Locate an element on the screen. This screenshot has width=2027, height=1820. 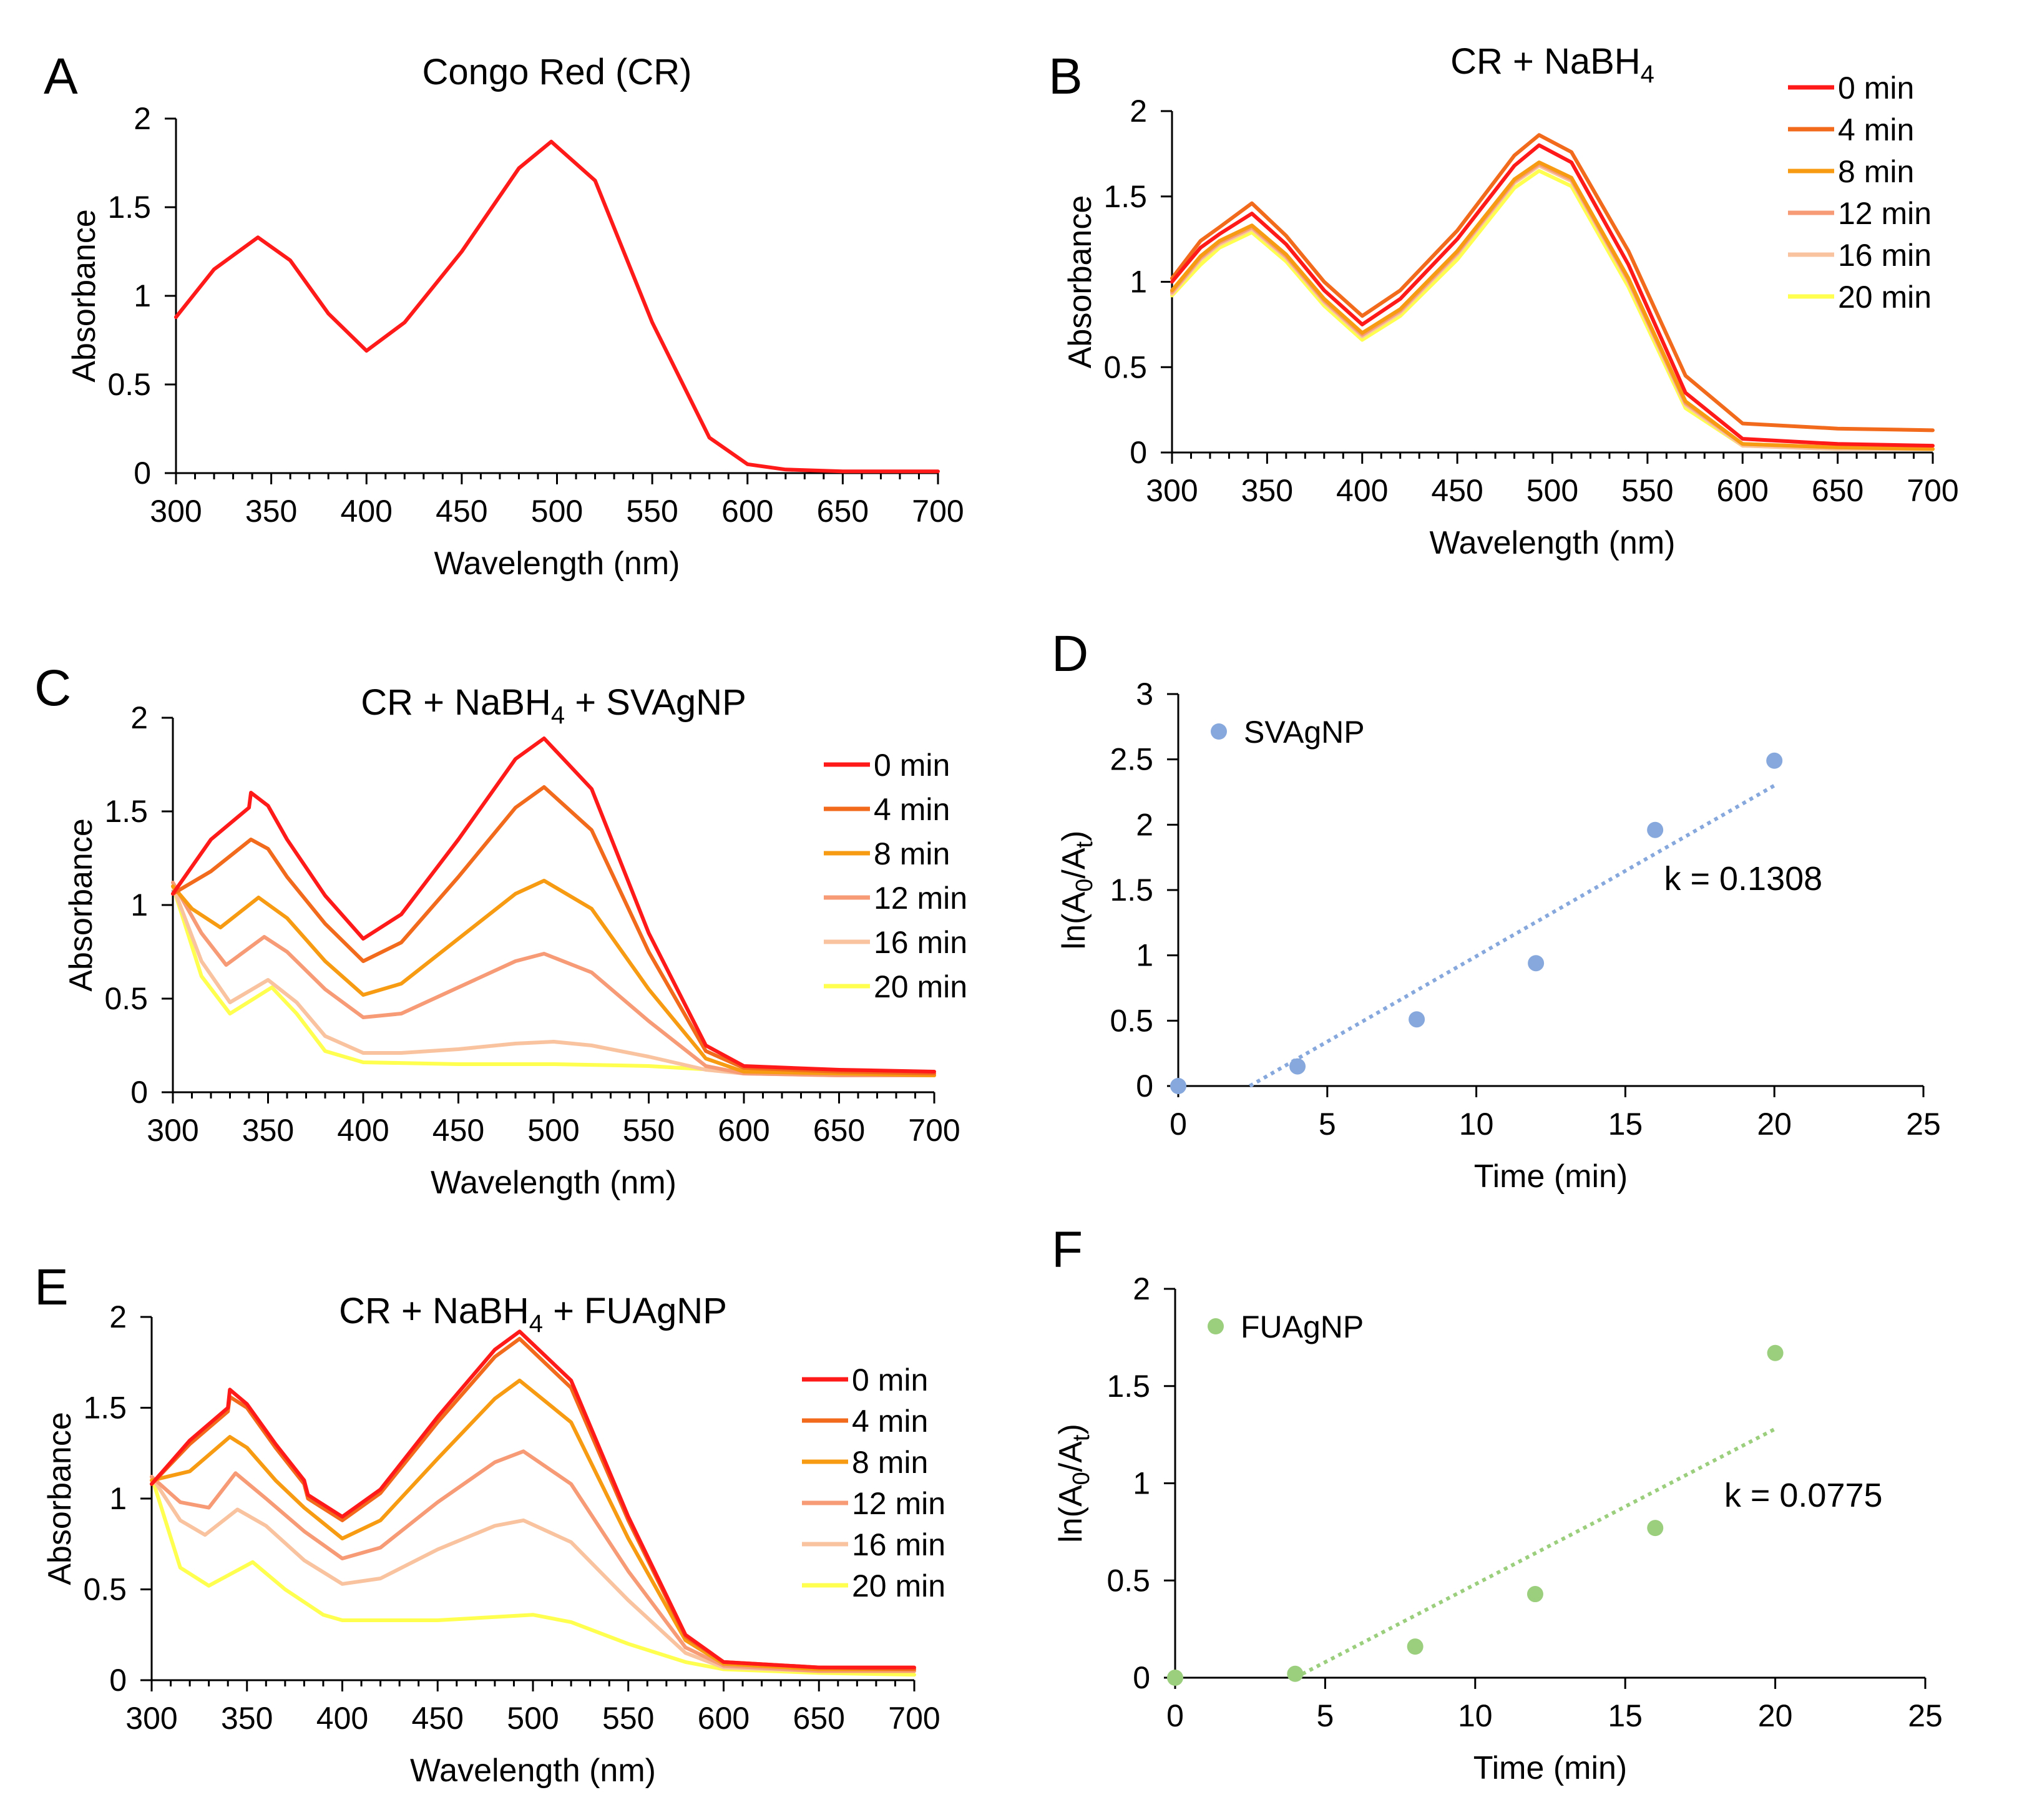
series-line-8-min is located at coordinates (1552, 305).